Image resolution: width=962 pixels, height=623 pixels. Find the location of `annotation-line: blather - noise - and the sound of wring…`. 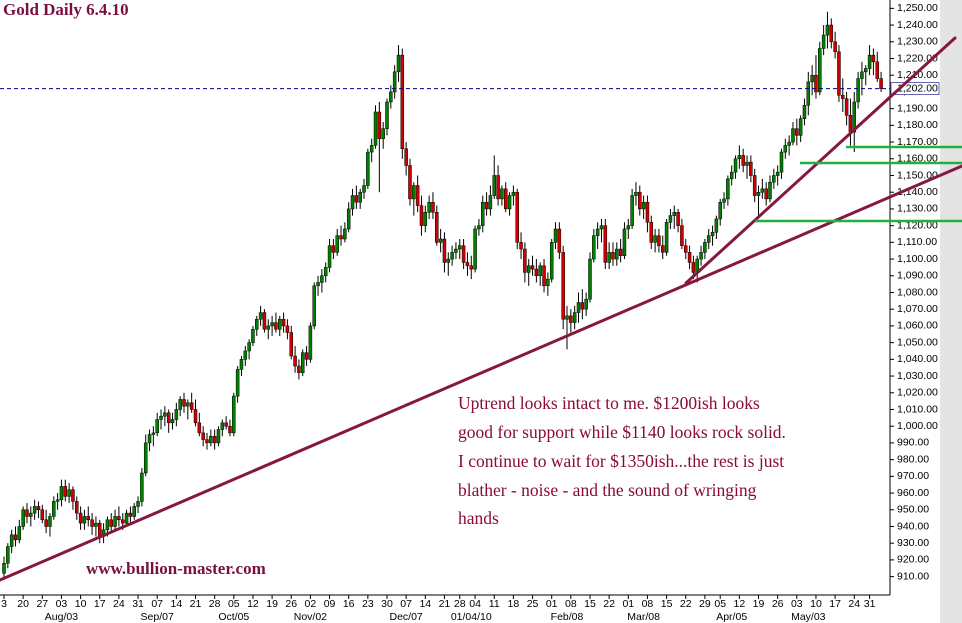

annotation-line: blather - noise - and the sound of wring… is located at coordinates (607, 490).